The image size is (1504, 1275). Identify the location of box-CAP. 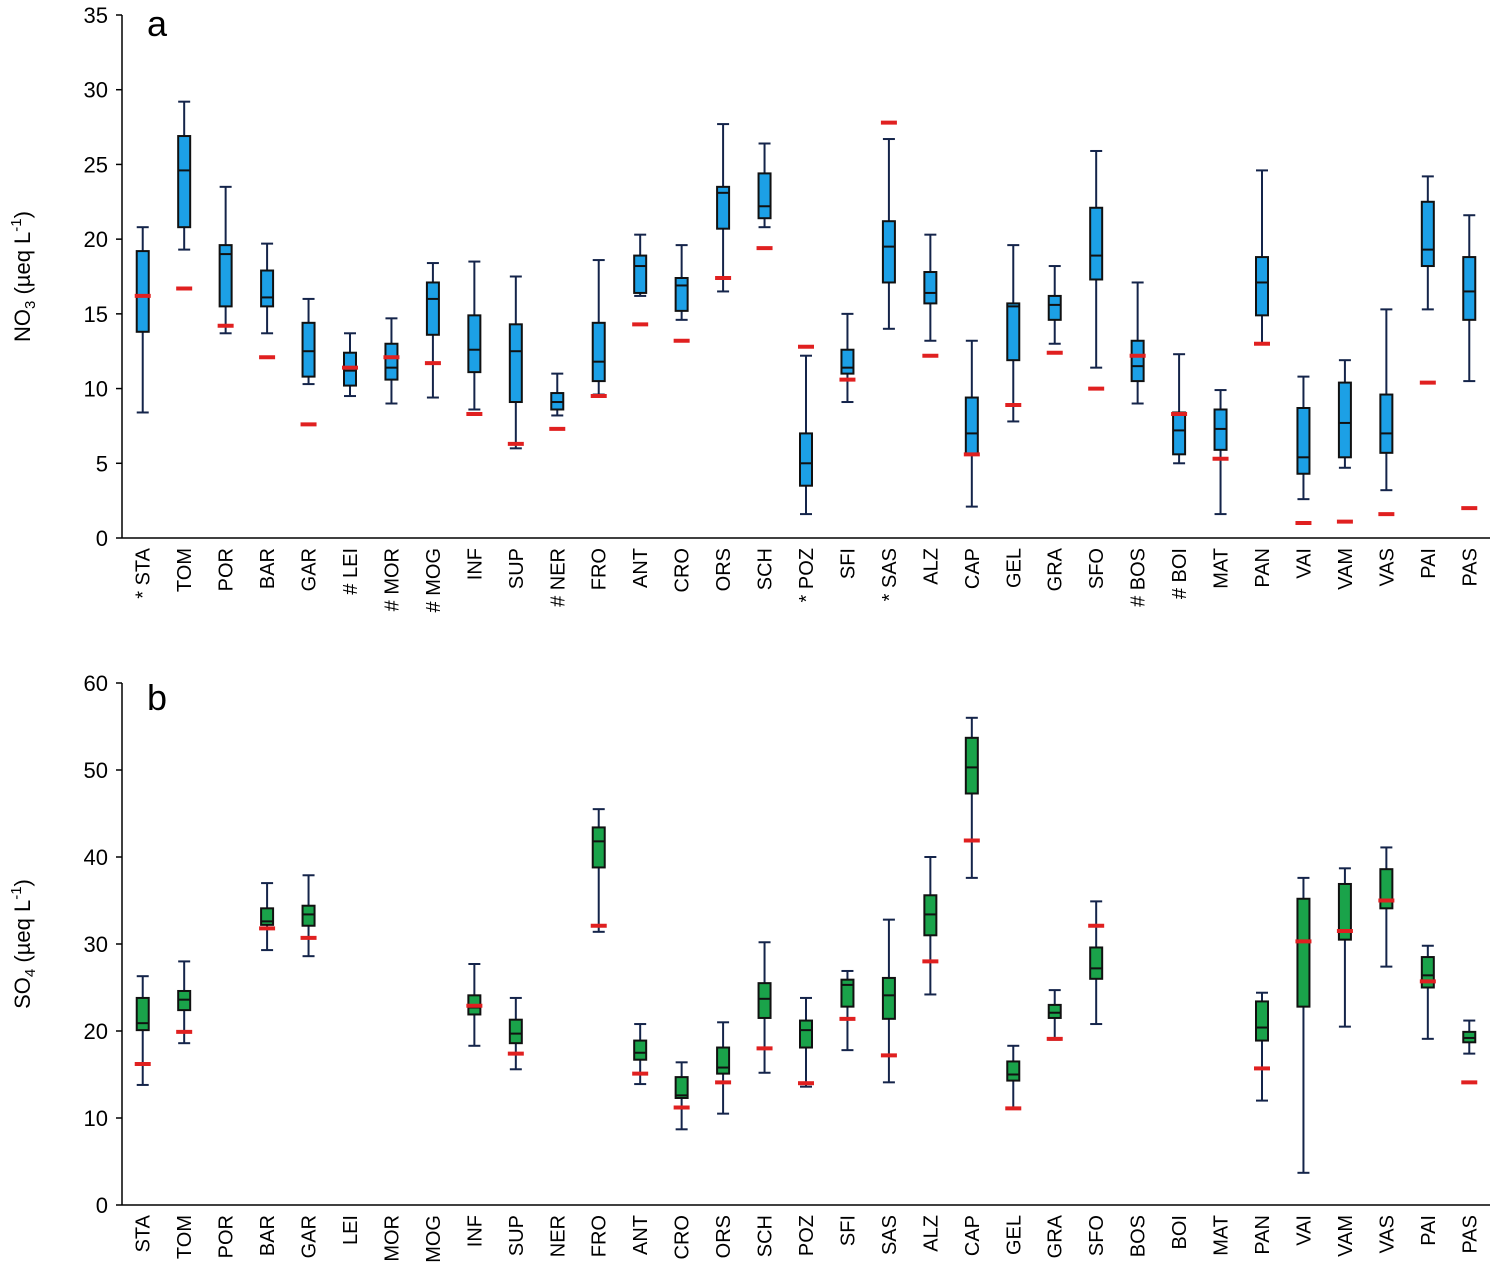
(971, 423).